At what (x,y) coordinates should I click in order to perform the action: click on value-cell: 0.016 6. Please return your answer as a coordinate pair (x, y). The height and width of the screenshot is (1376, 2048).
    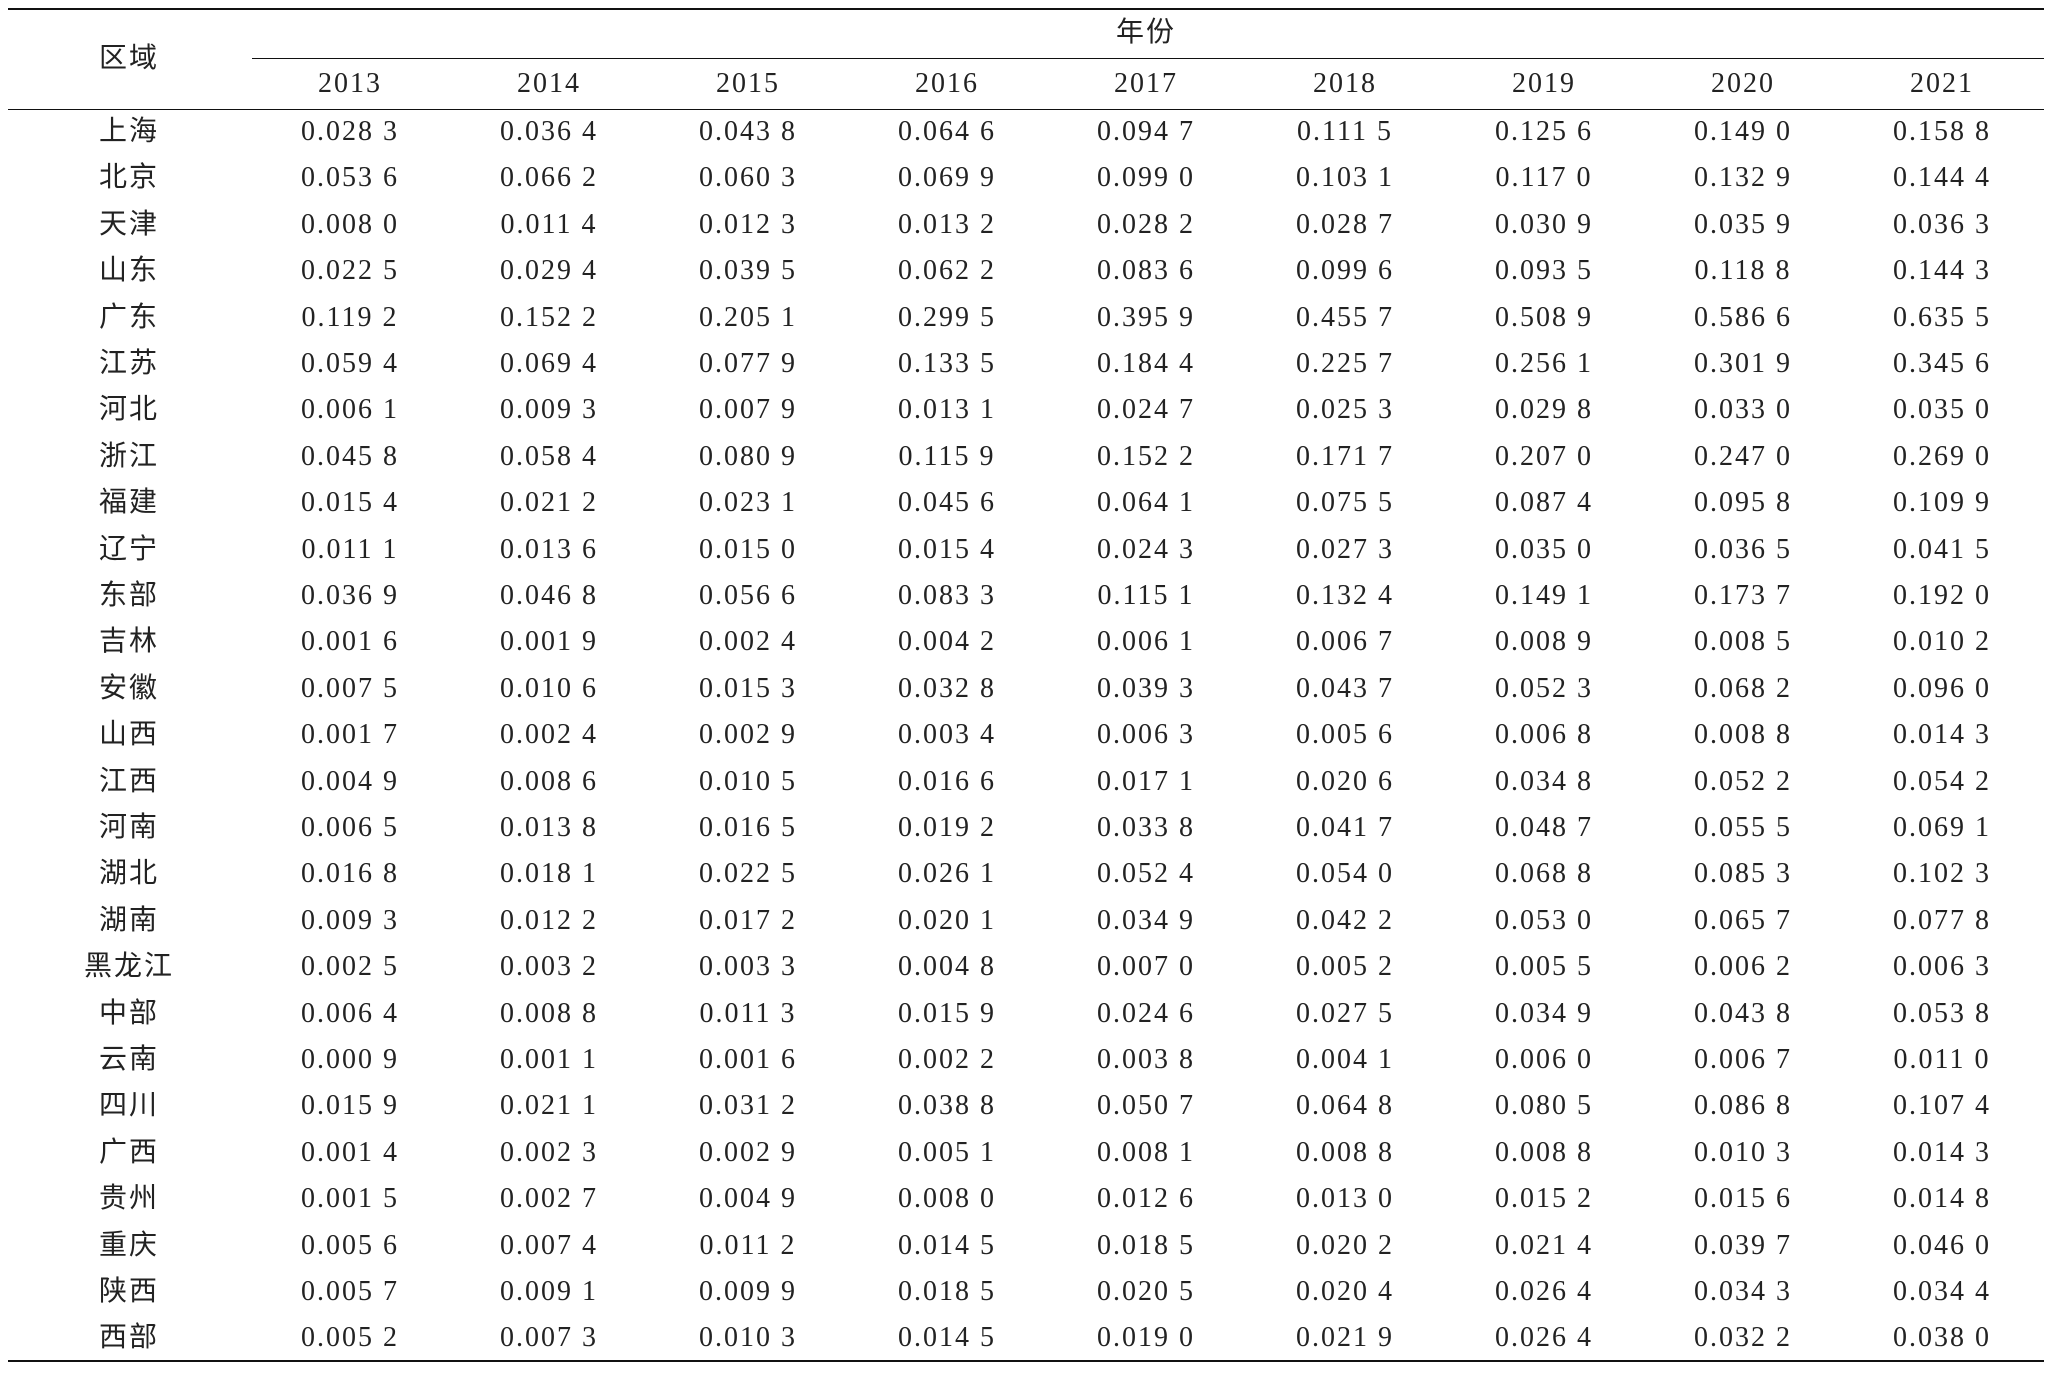
    Looking at the image, I should click on (947, 781).